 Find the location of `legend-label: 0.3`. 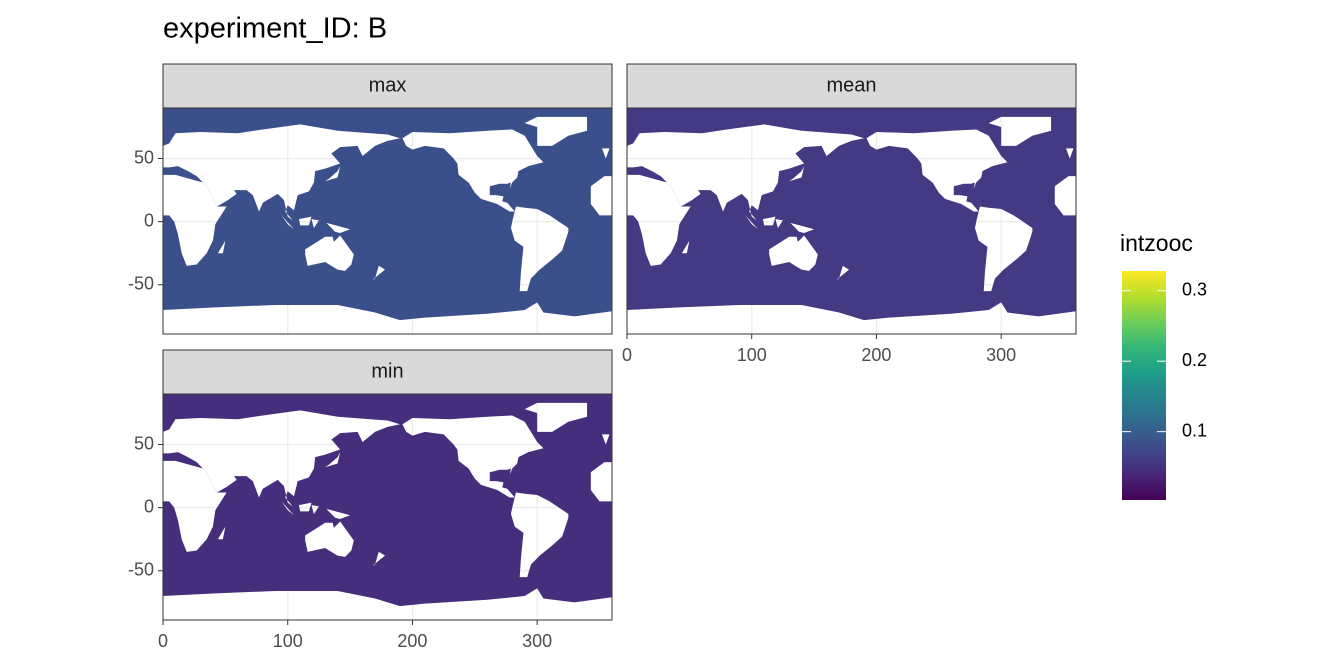

legend-label: 0.3 is located at coordinates (1194, 289).